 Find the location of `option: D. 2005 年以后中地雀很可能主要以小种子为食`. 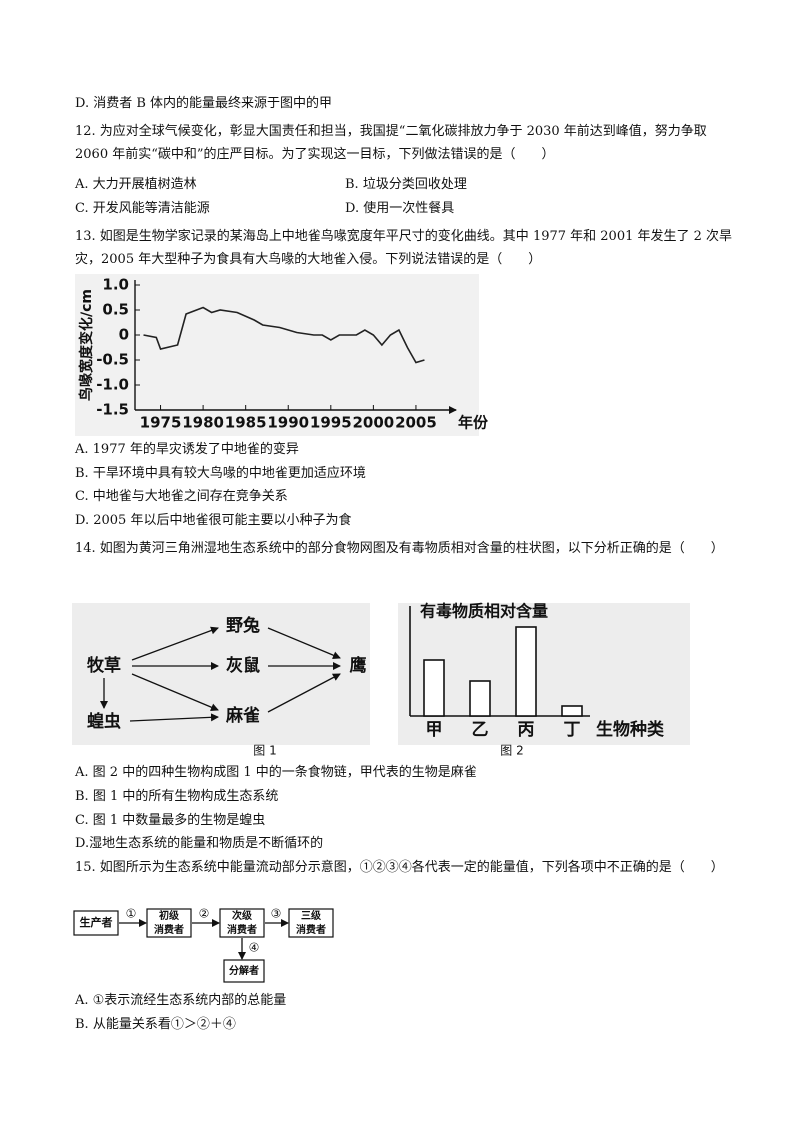

option: D. 2005 年以后中地雀很可能主要以小种子为食 is located at coordinates (213, 520).